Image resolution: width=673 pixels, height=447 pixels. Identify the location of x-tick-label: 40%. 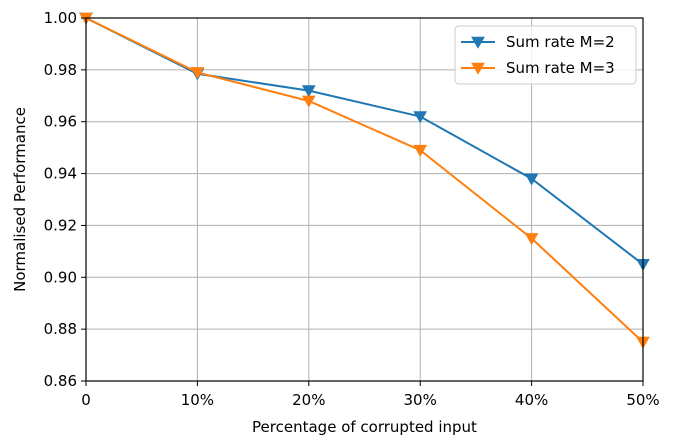
(531, 400).